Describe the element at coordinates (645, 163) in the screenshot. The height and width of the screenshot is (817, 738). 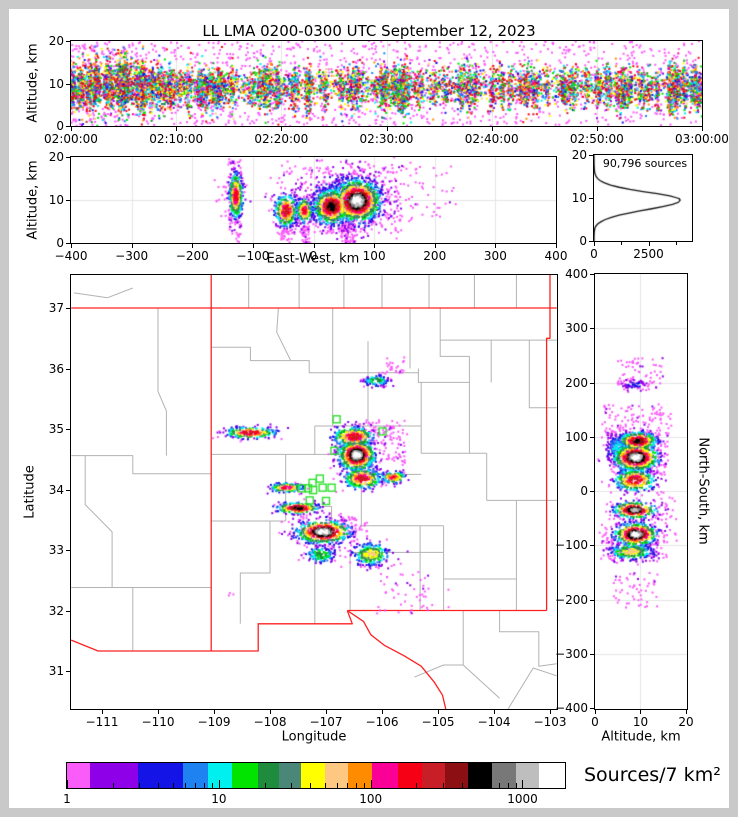
I see `source-count-annotation: 90,796 sources` at that location.